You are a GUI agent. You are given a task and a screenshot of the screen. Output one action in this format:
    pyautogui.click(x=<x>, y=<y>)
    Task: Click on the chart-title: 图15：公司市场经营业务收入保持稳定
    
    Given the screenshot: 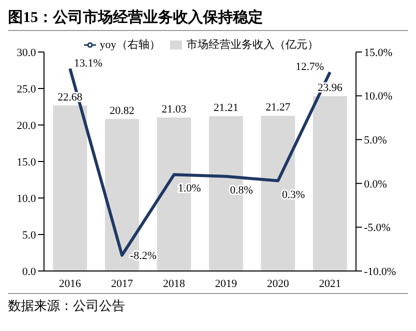 What is the action you would take?
    pyautogui.click(x=208, y=19)
    